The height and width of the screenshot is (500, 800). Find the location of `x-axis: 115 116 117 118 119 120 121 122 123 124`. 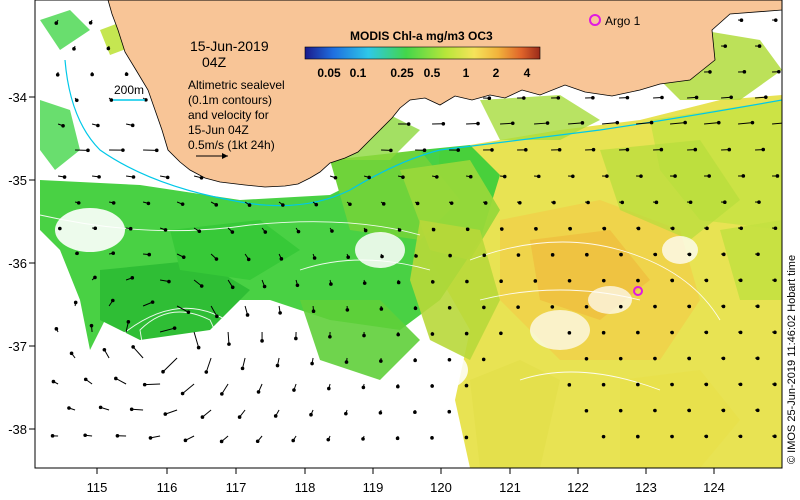

x-axis: 115 116 117 118 119 120 121 122 123 124 is located at coordinates (406, 481).